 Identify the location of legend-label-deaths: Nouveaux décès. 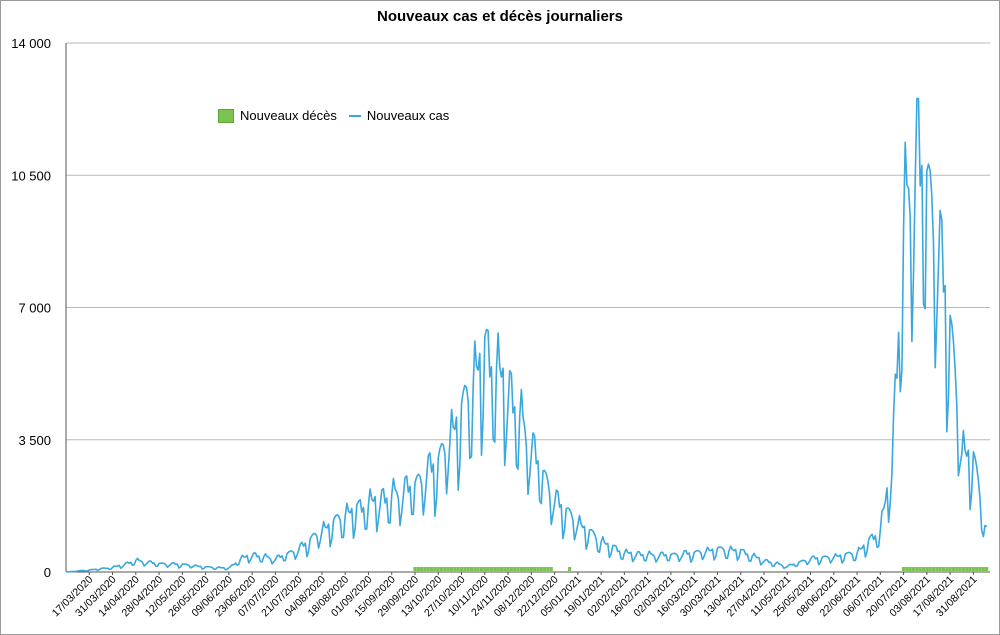
(288, 115).